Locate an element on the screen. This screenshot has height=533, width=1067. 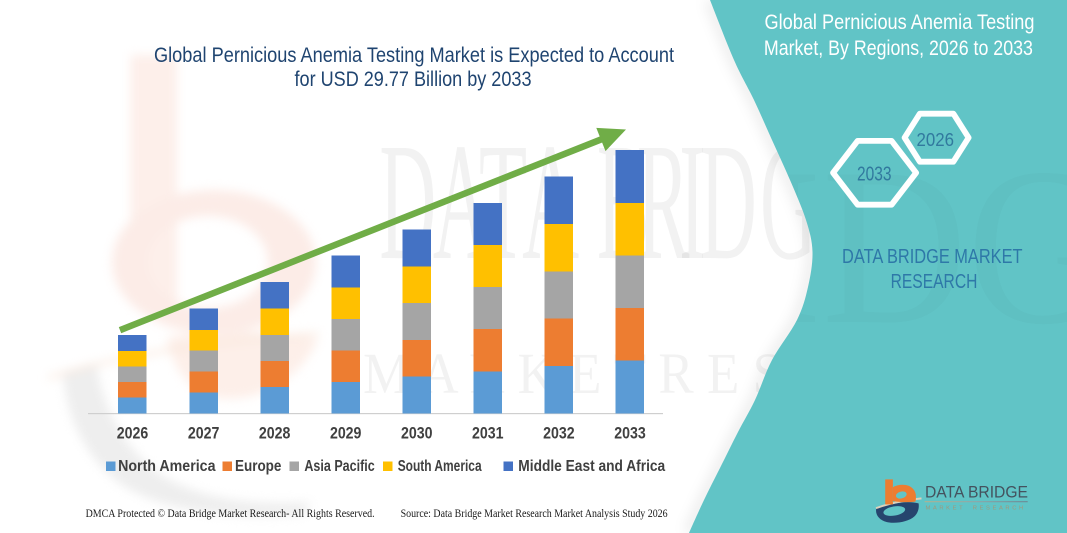
svg-text: 2031 is located at coordinates (488, 433).